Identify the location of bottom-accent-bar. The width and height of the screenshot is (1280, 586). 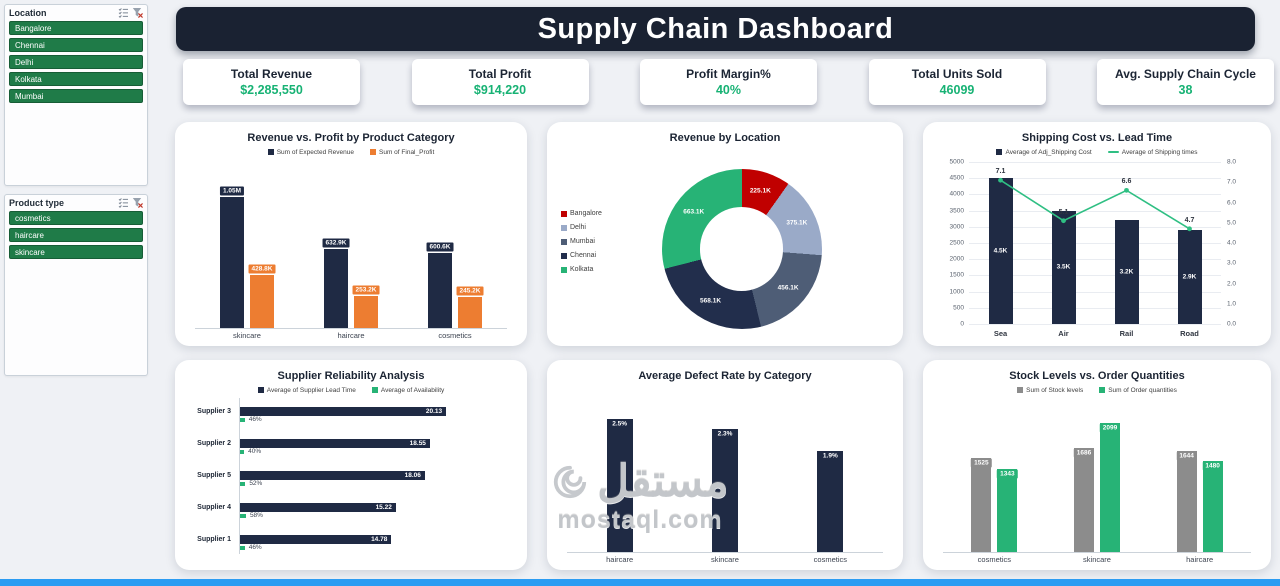
(640, 582).